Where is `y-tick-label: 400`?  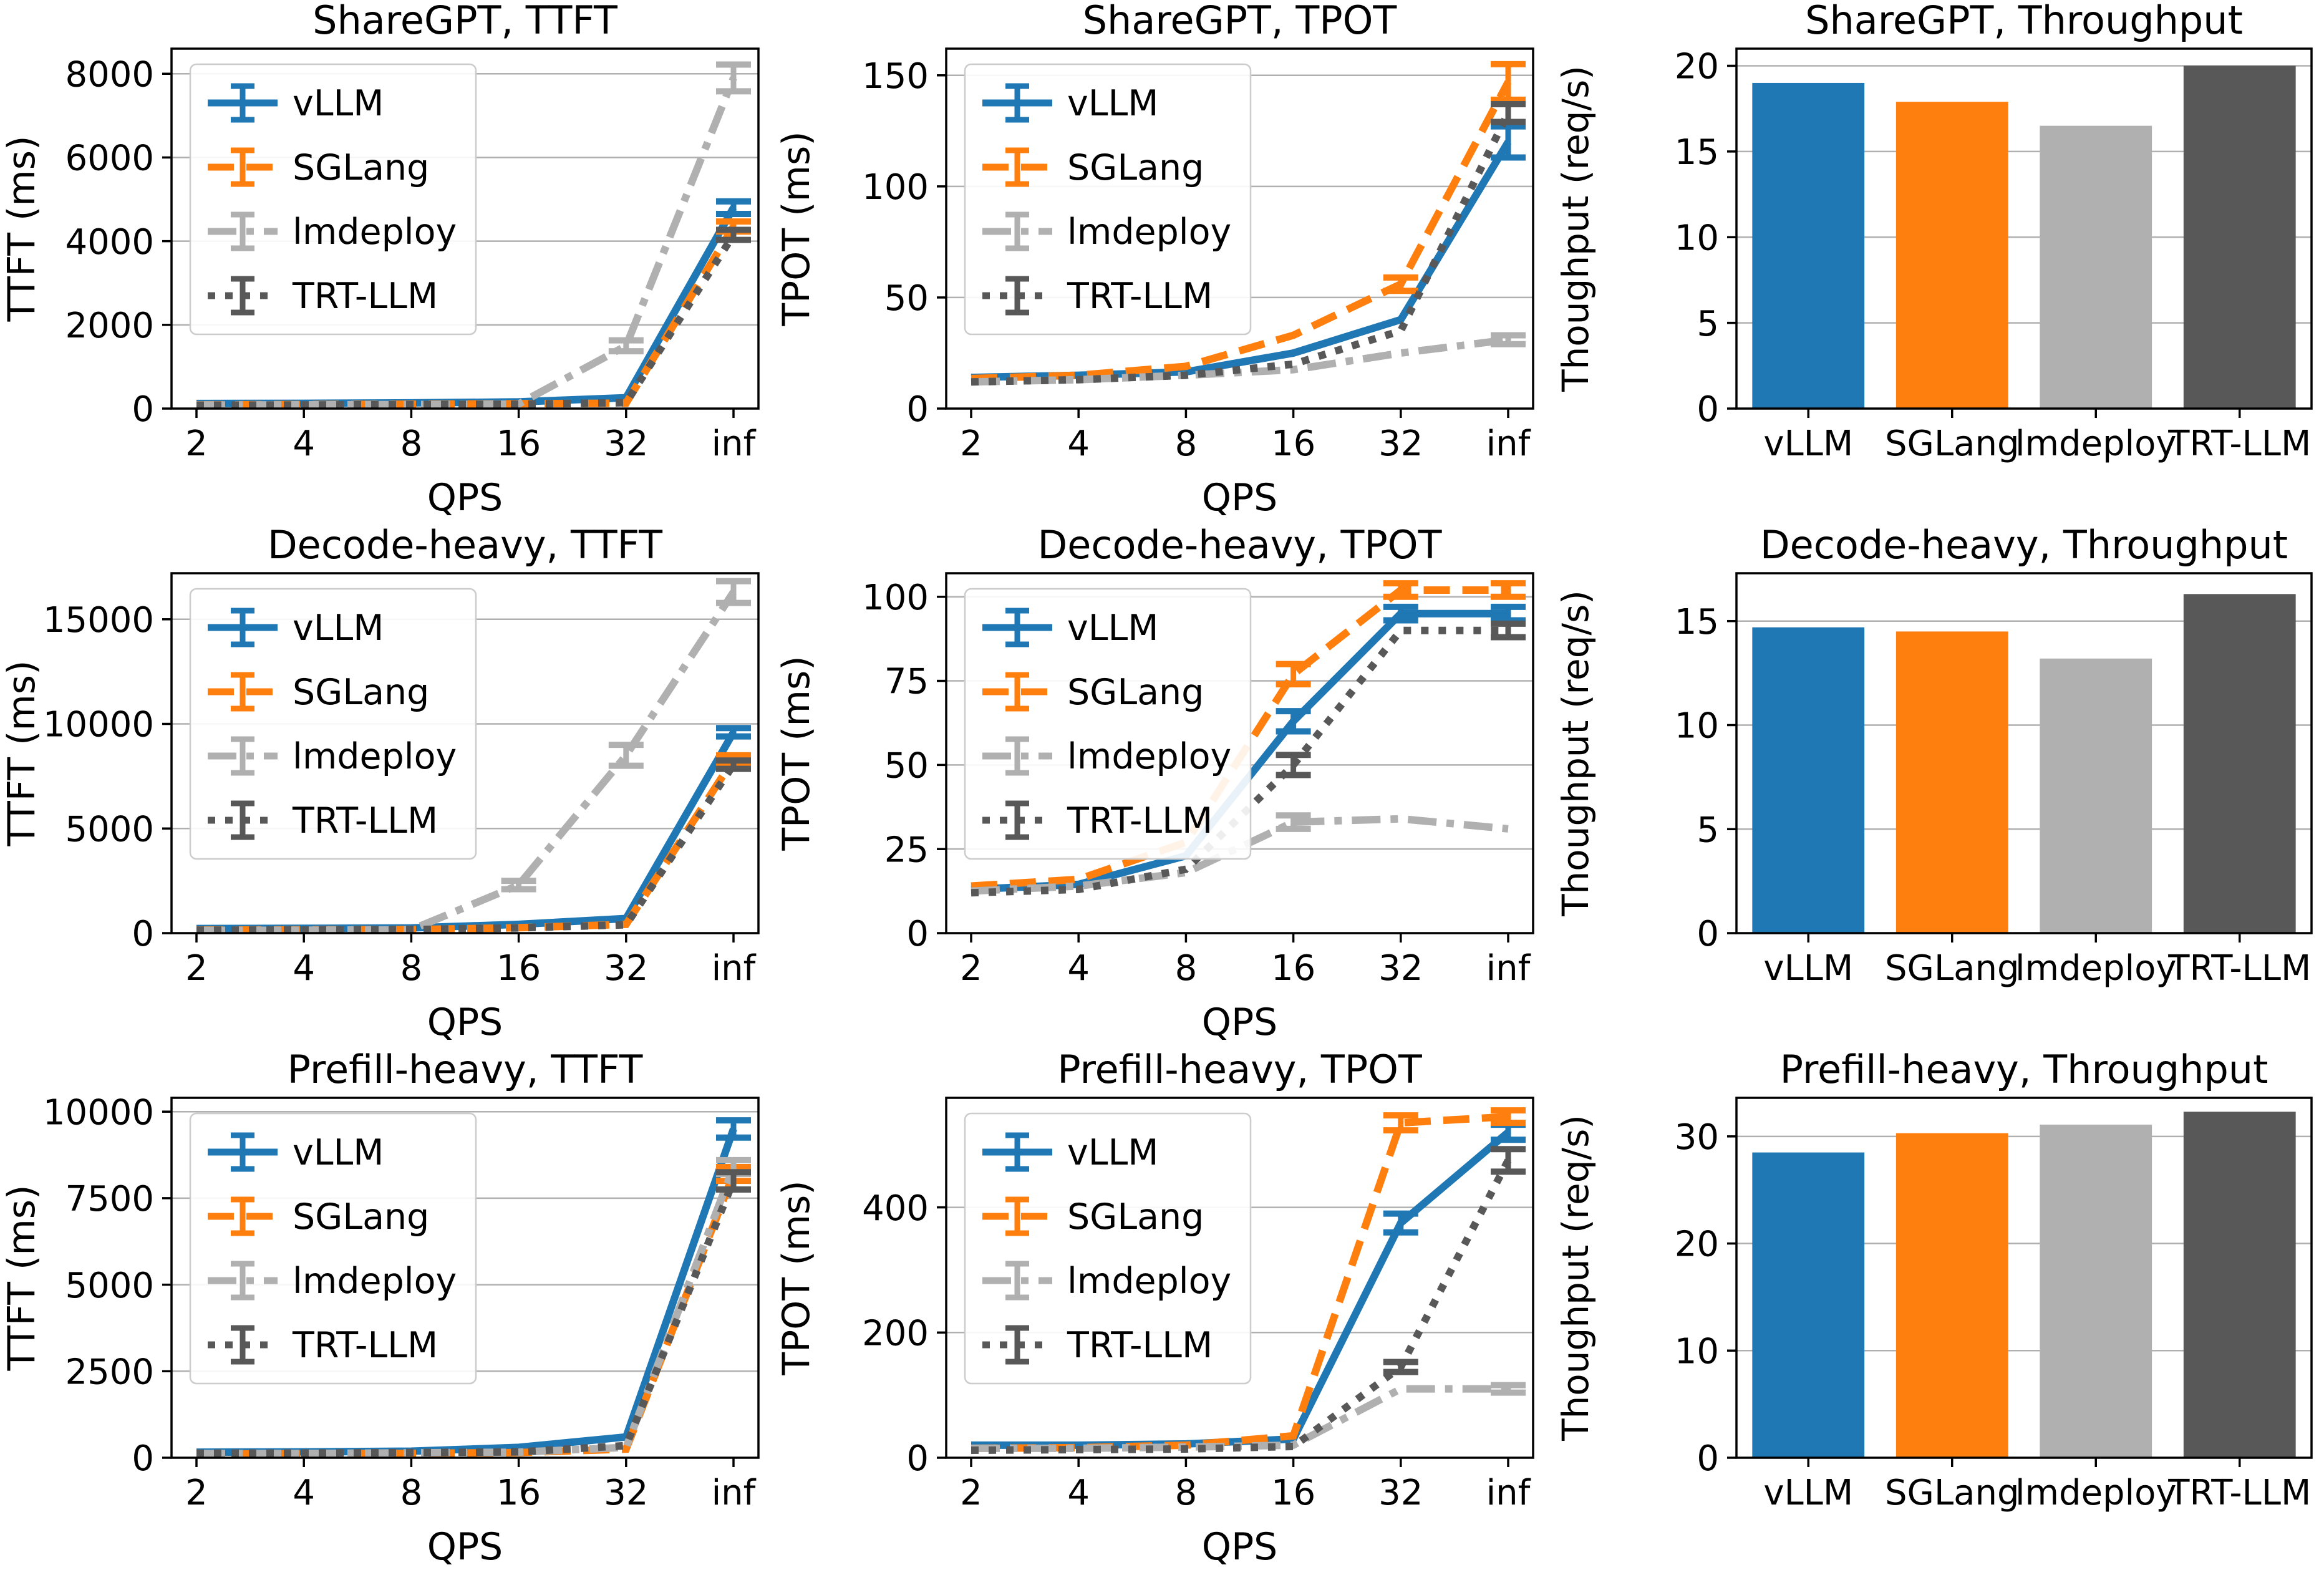 y-tick-label: 400 is located at coordinates (895, 1208).